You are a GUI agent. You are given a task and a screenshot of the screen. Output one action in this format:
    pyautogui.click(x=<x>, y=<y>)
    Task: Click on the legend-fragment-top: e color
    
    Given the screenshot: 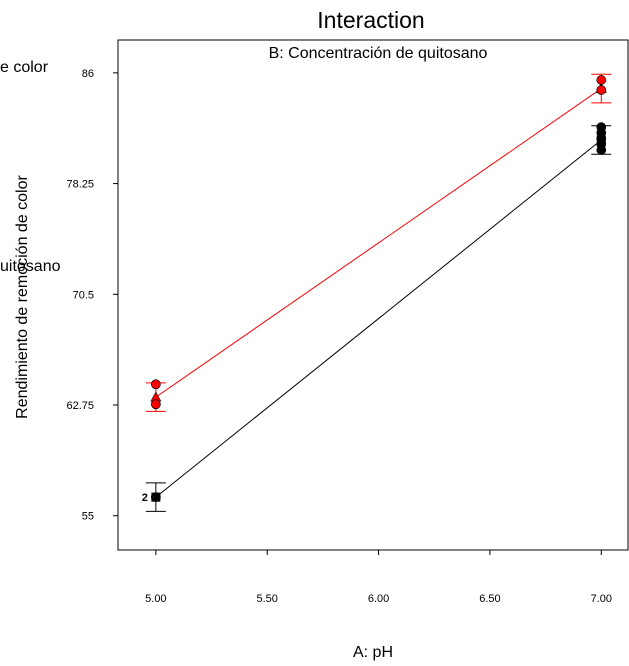 What is the action you would take?
    pyautogui.click(x=24, y=67)
    